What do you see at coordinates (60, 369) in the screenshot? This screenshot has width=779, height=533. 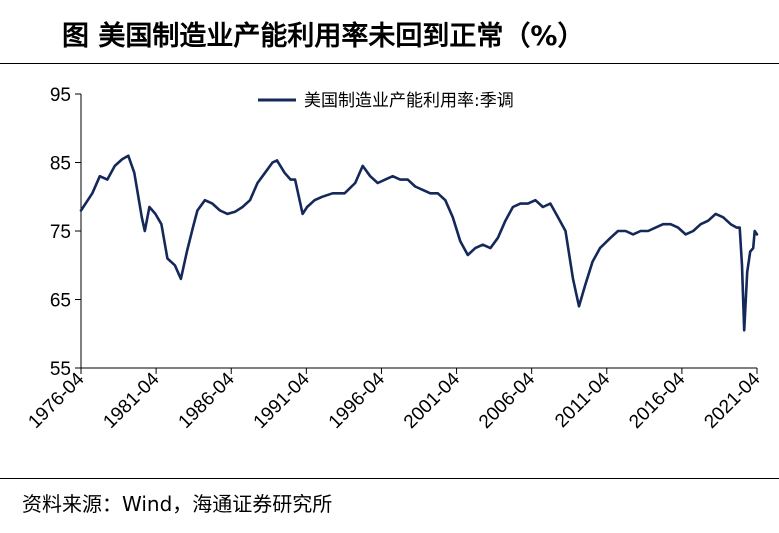 I see `y-tick-label: 55` at bounding box center [60, 369].